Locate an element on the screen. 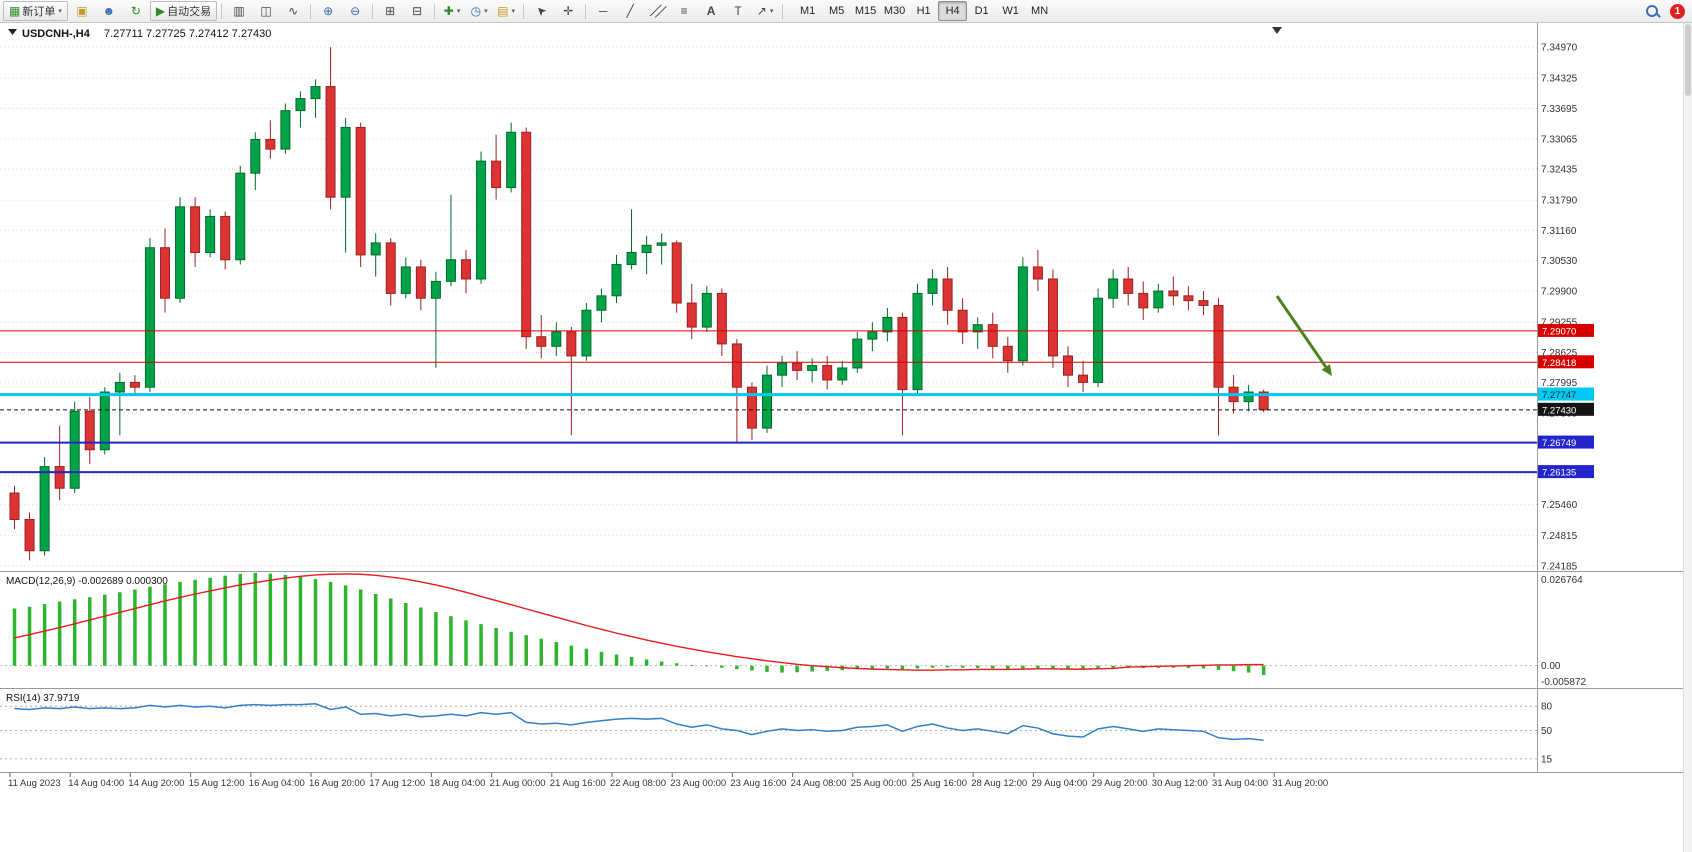 The image size is (1692, 852). trendline-button: ╱ is located at coordinates (630, 11).